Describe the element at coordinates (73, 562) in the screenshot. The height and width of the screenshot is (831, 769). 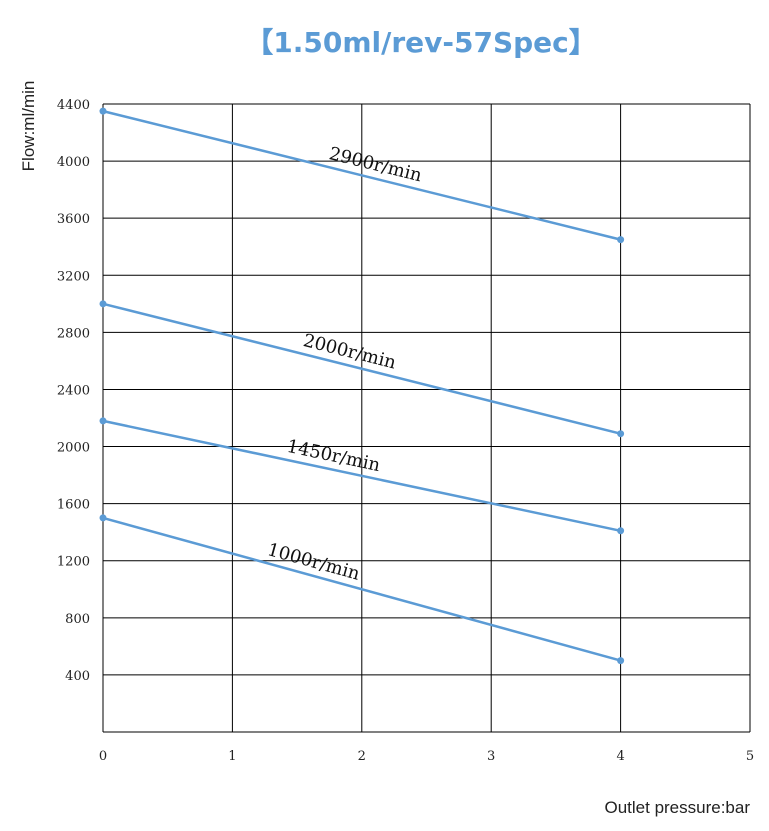
I see `y-tick-label: 1200` at that location.